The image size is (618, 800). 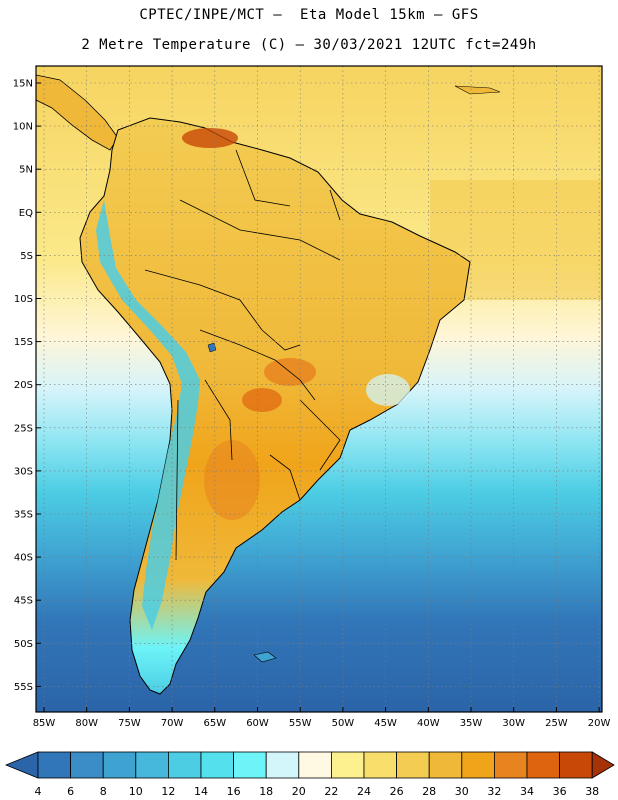 What do you see at coordinates (38, 791) in the screenshot?
I see `colorbar-label: 4` at bounding box center [38, 791].